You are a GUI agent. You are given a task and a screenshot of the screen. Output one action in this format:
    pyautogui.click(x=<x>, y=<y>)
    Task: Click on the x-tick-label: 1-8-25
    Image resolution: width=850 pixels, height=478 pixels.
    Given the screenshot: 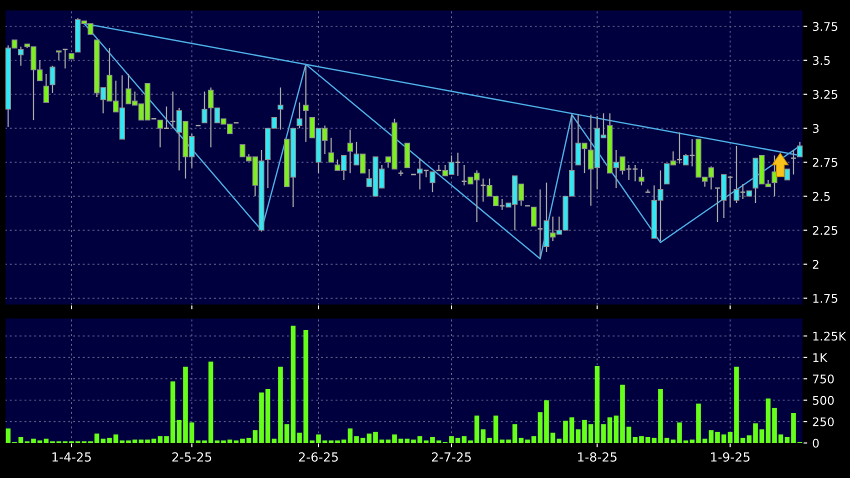 What is the action you would take?
    pyautogui.click(x=597, y=457)
    